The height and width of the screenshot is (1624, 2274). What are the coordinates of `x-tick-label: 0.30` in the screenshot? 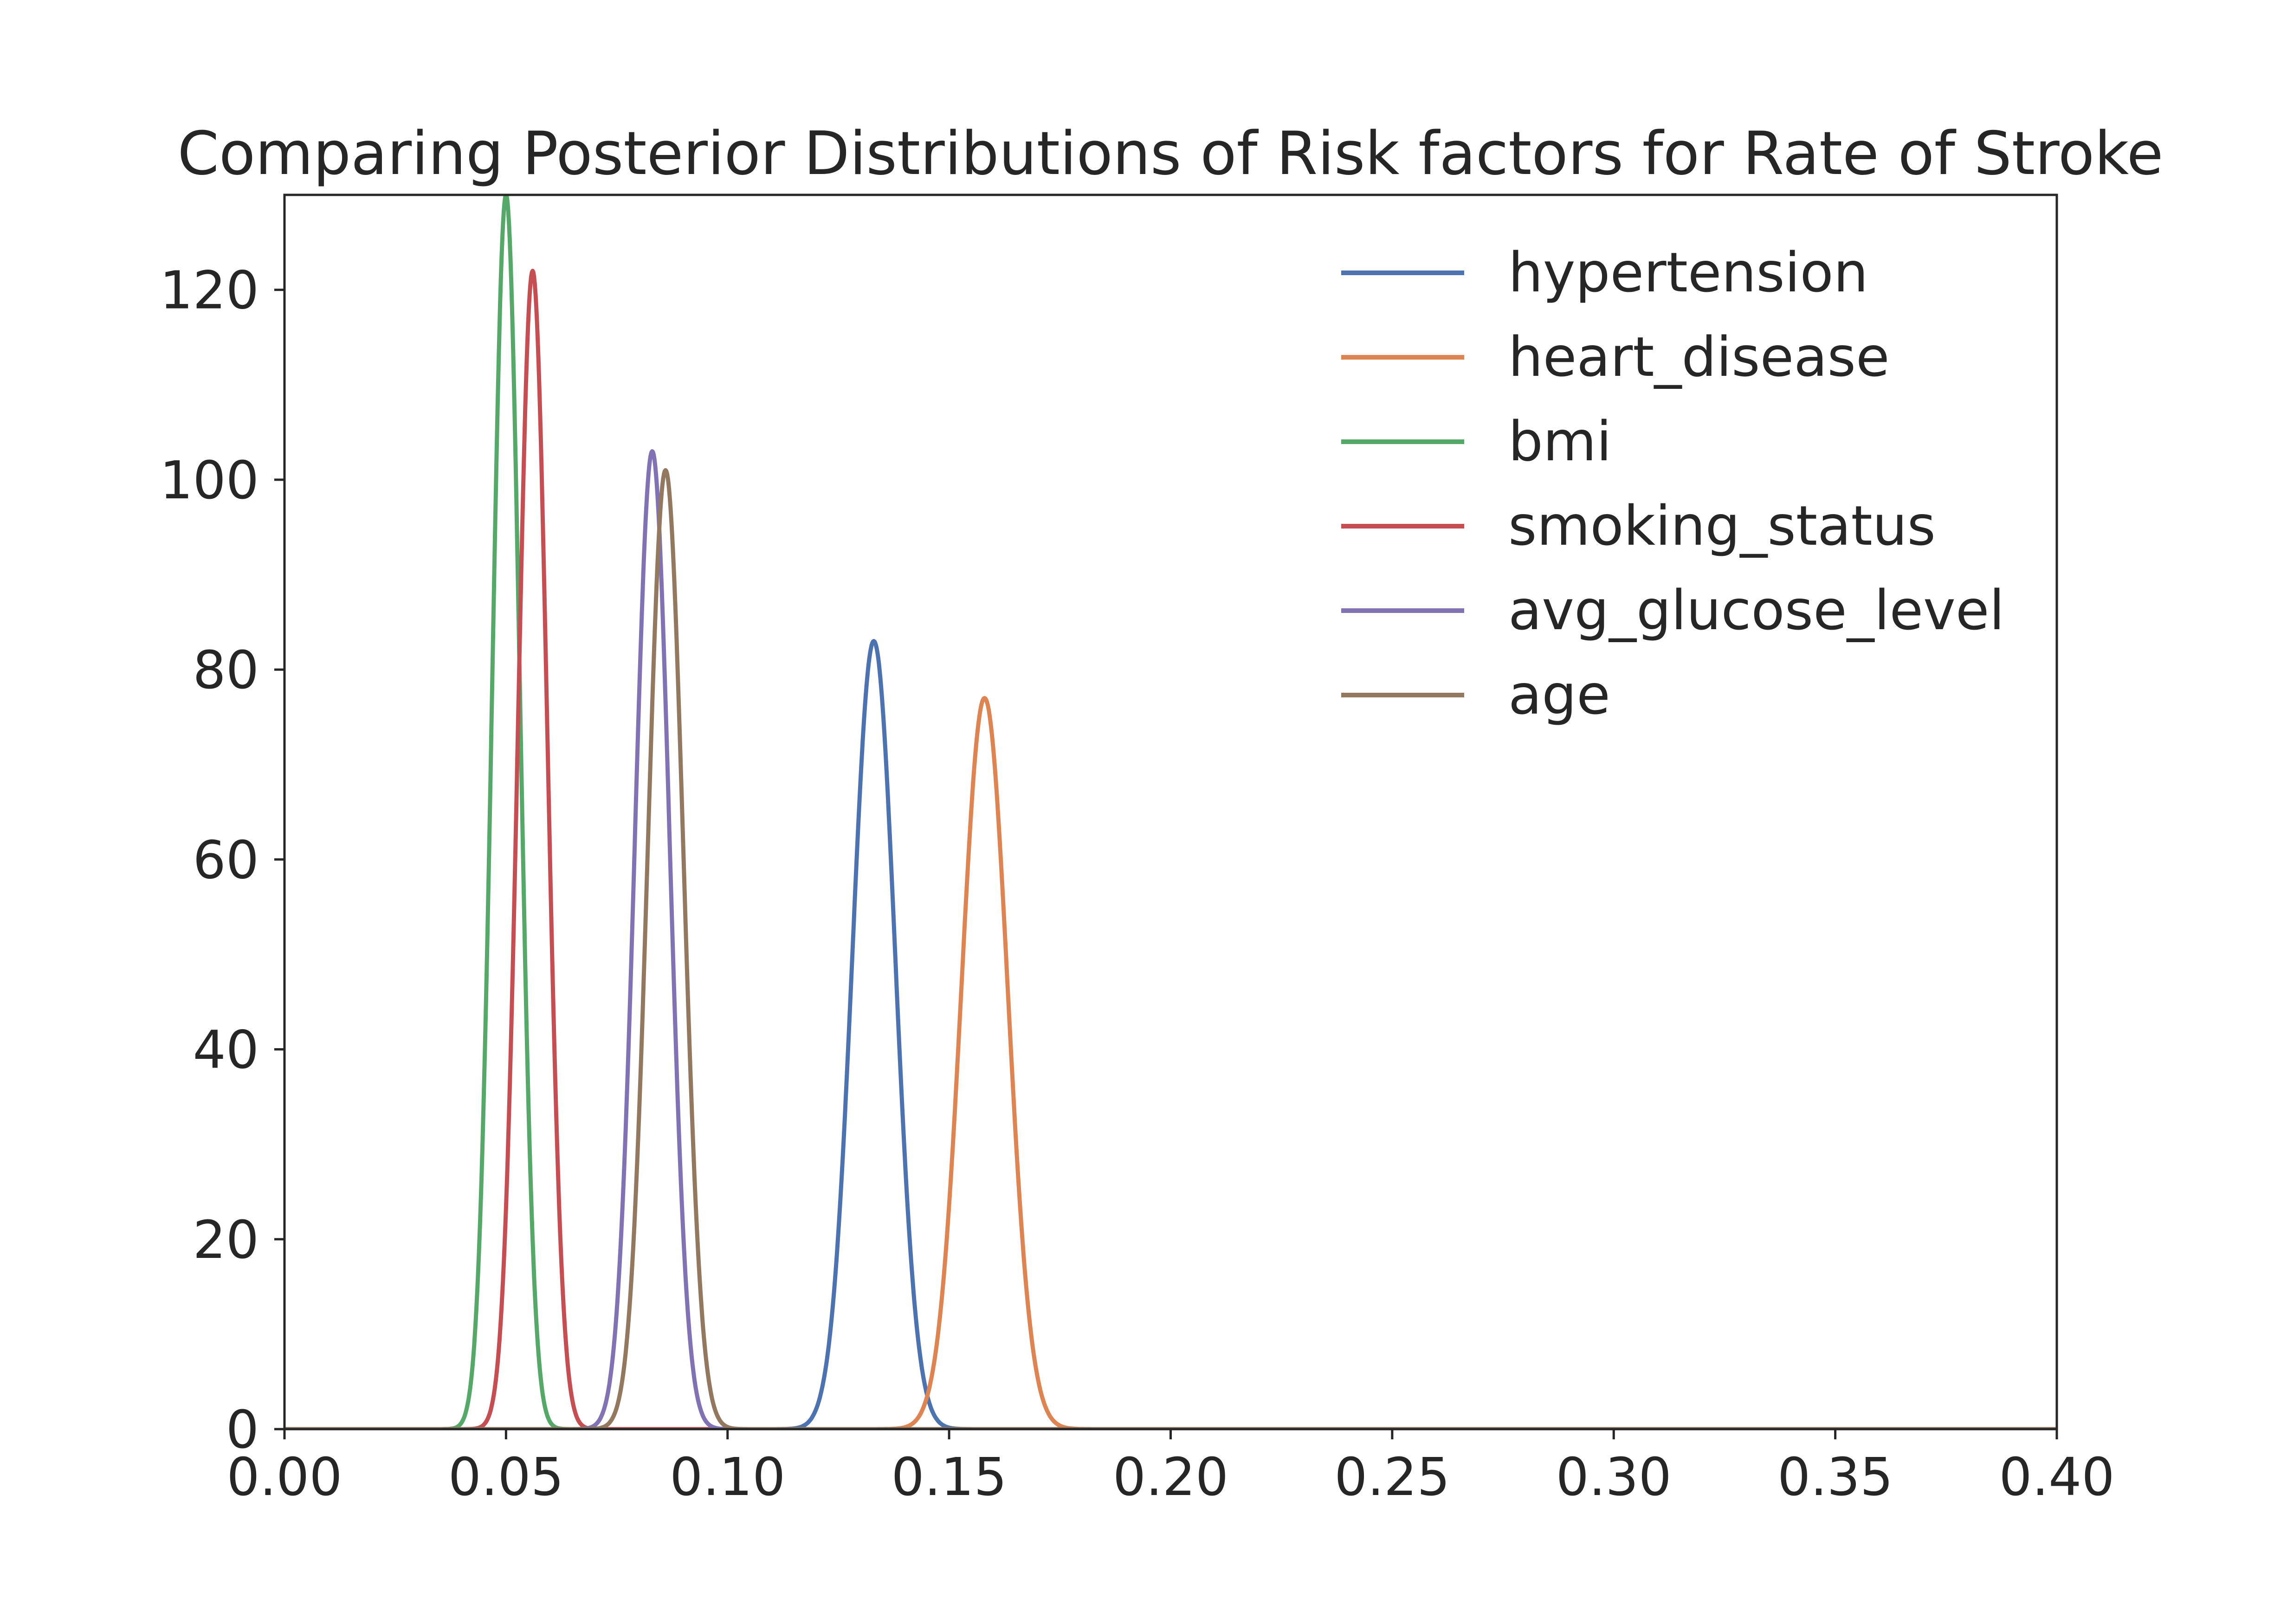 It's located at (1614, 1478).